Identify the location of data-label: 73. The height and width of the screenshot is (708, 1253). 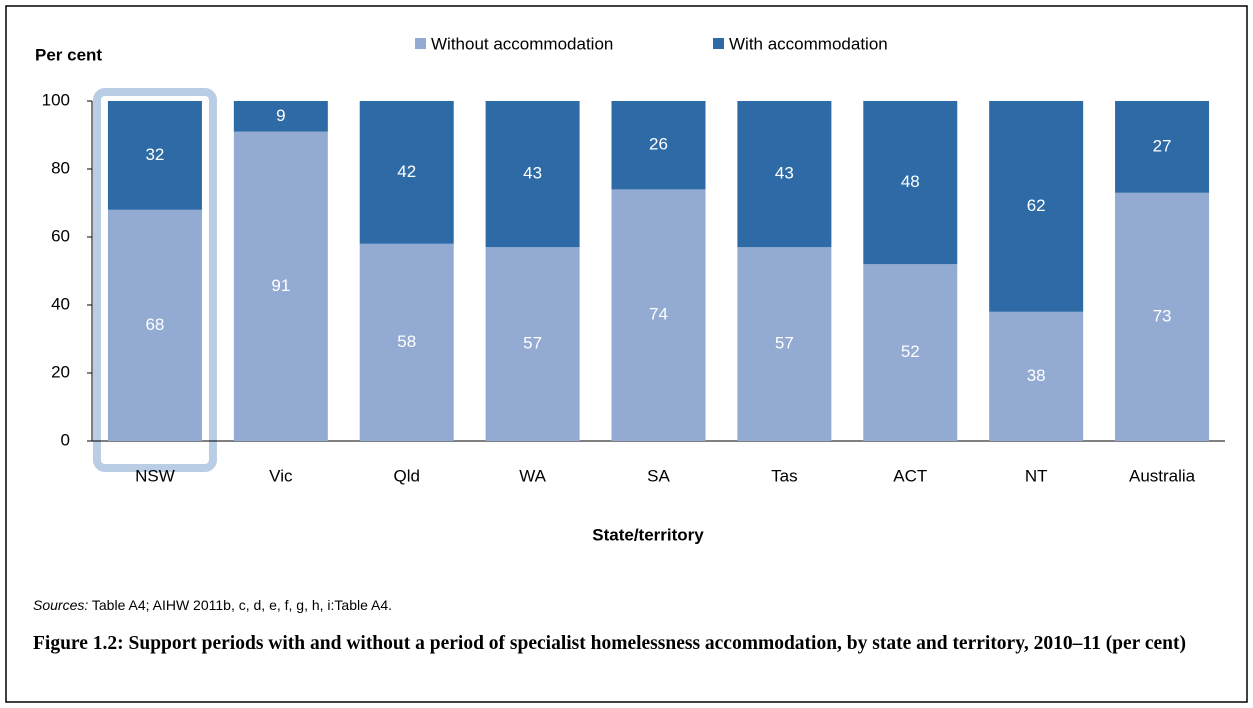
(1162, 315).